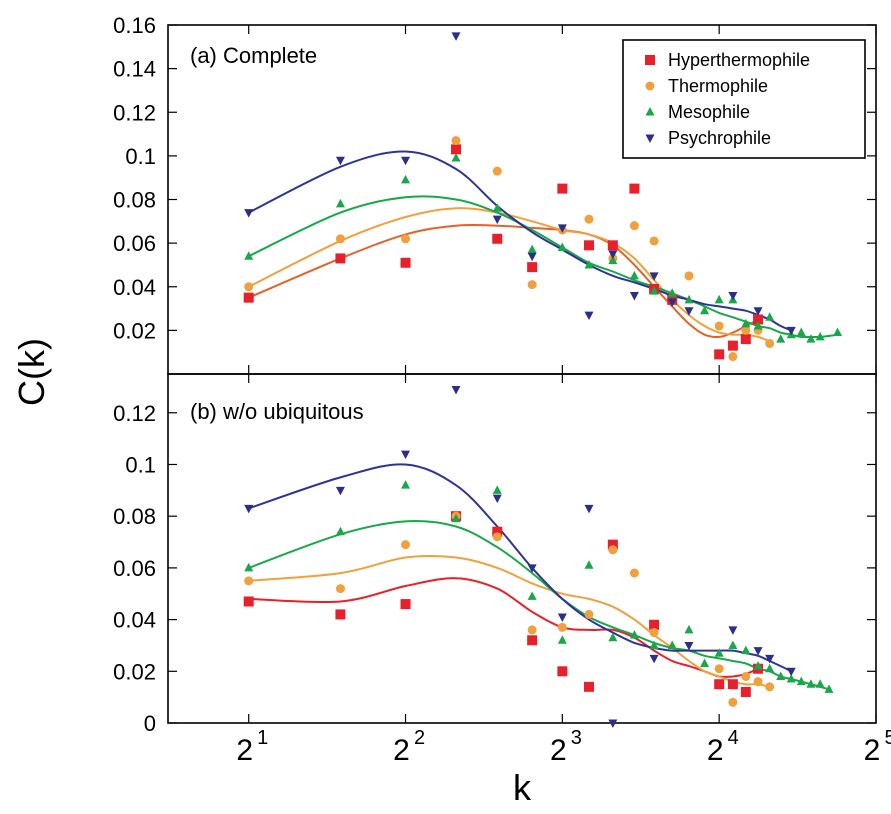 The image size is (891, 814). Describe the element at coordinates (576, 738) in the screenshot. I see `svg-text: 3` at that location.